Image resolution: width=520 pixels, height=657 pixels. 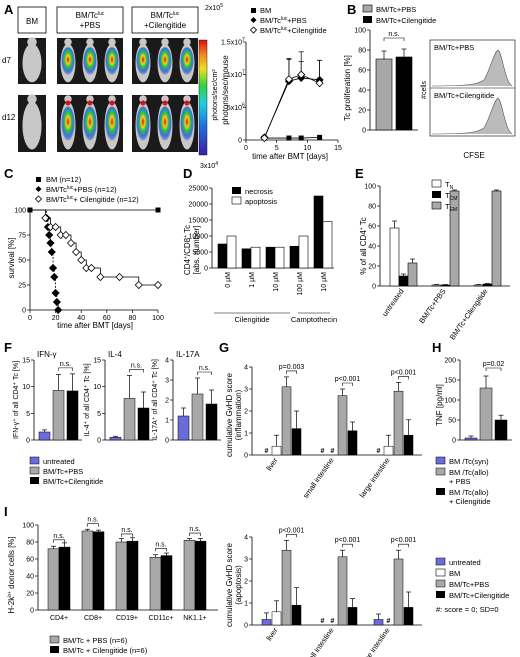 I want to click on bioluminescence-images, so click(x=108, y=94).